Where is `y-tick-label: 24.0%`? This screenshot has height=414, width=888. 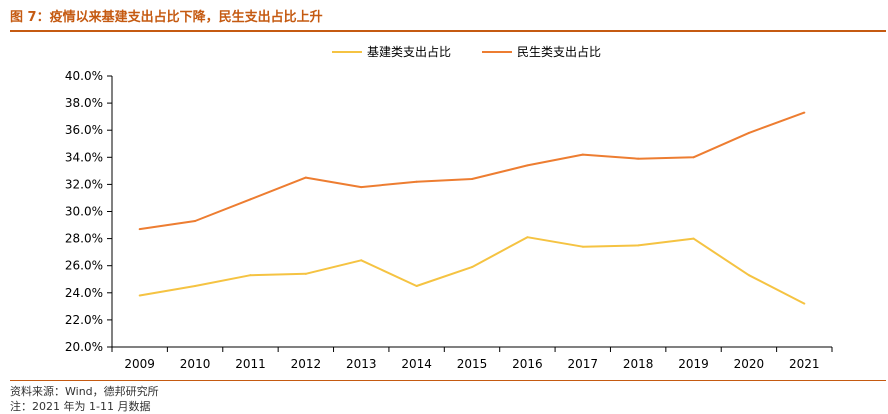
y-tick-label: 24.0% is located at coordinates (84, 293).